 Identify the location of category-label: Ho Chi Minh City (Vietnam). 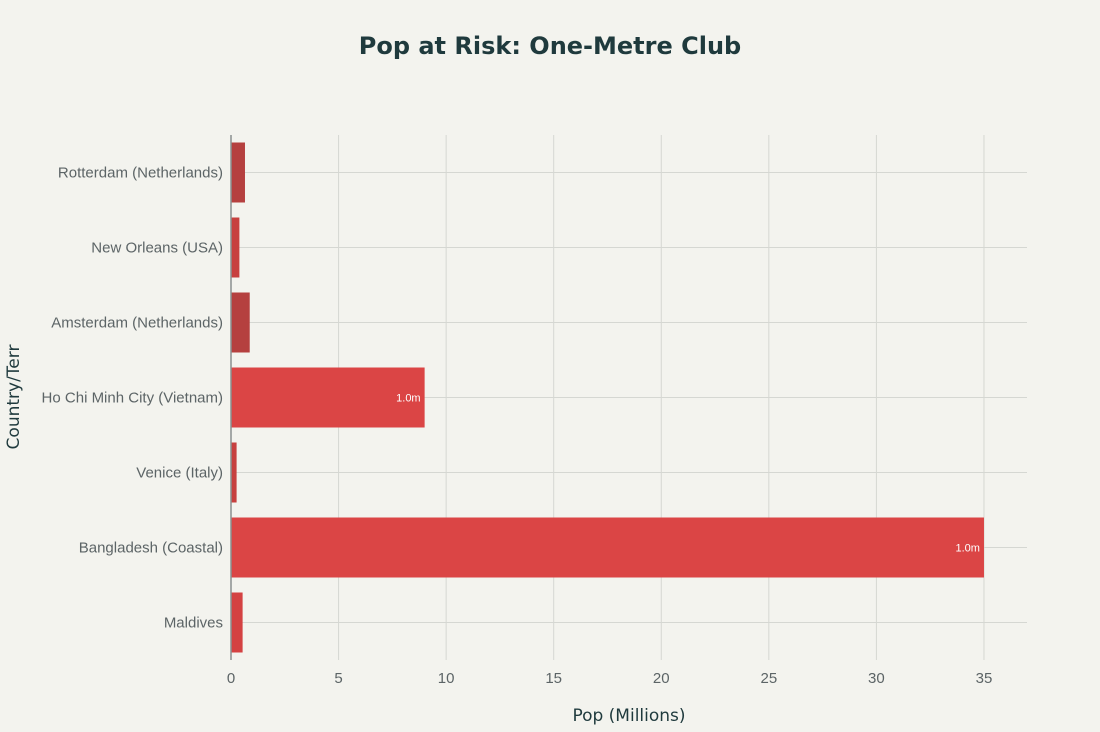
(132, 398).